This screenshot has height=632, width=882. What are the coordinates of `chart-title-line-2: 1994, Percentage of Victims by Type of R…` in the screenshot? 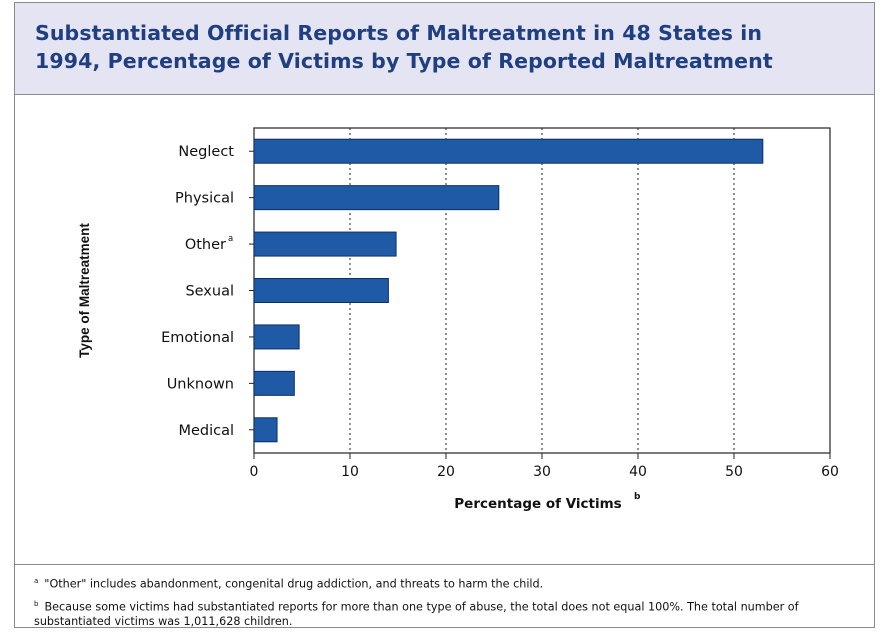 It's located at (404, 61).